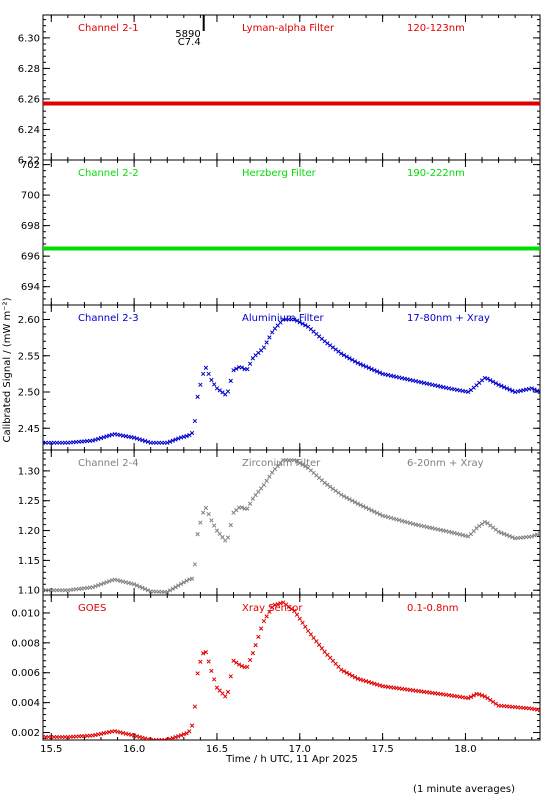  What do you see at coordinates (108, 318) in the screenshot?
I see `channel-label: Channel 2-3` at bounding box center [108, 318].